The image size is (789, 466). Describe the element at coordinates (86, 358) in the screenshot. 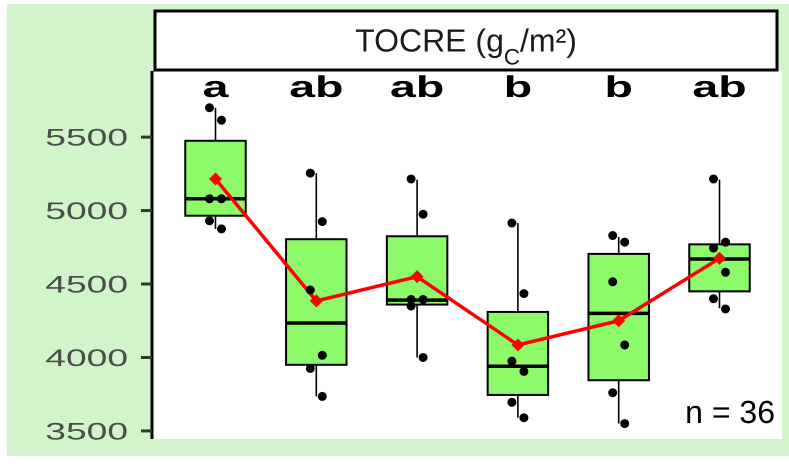

I see `y-tick-label: 4000` at that location.